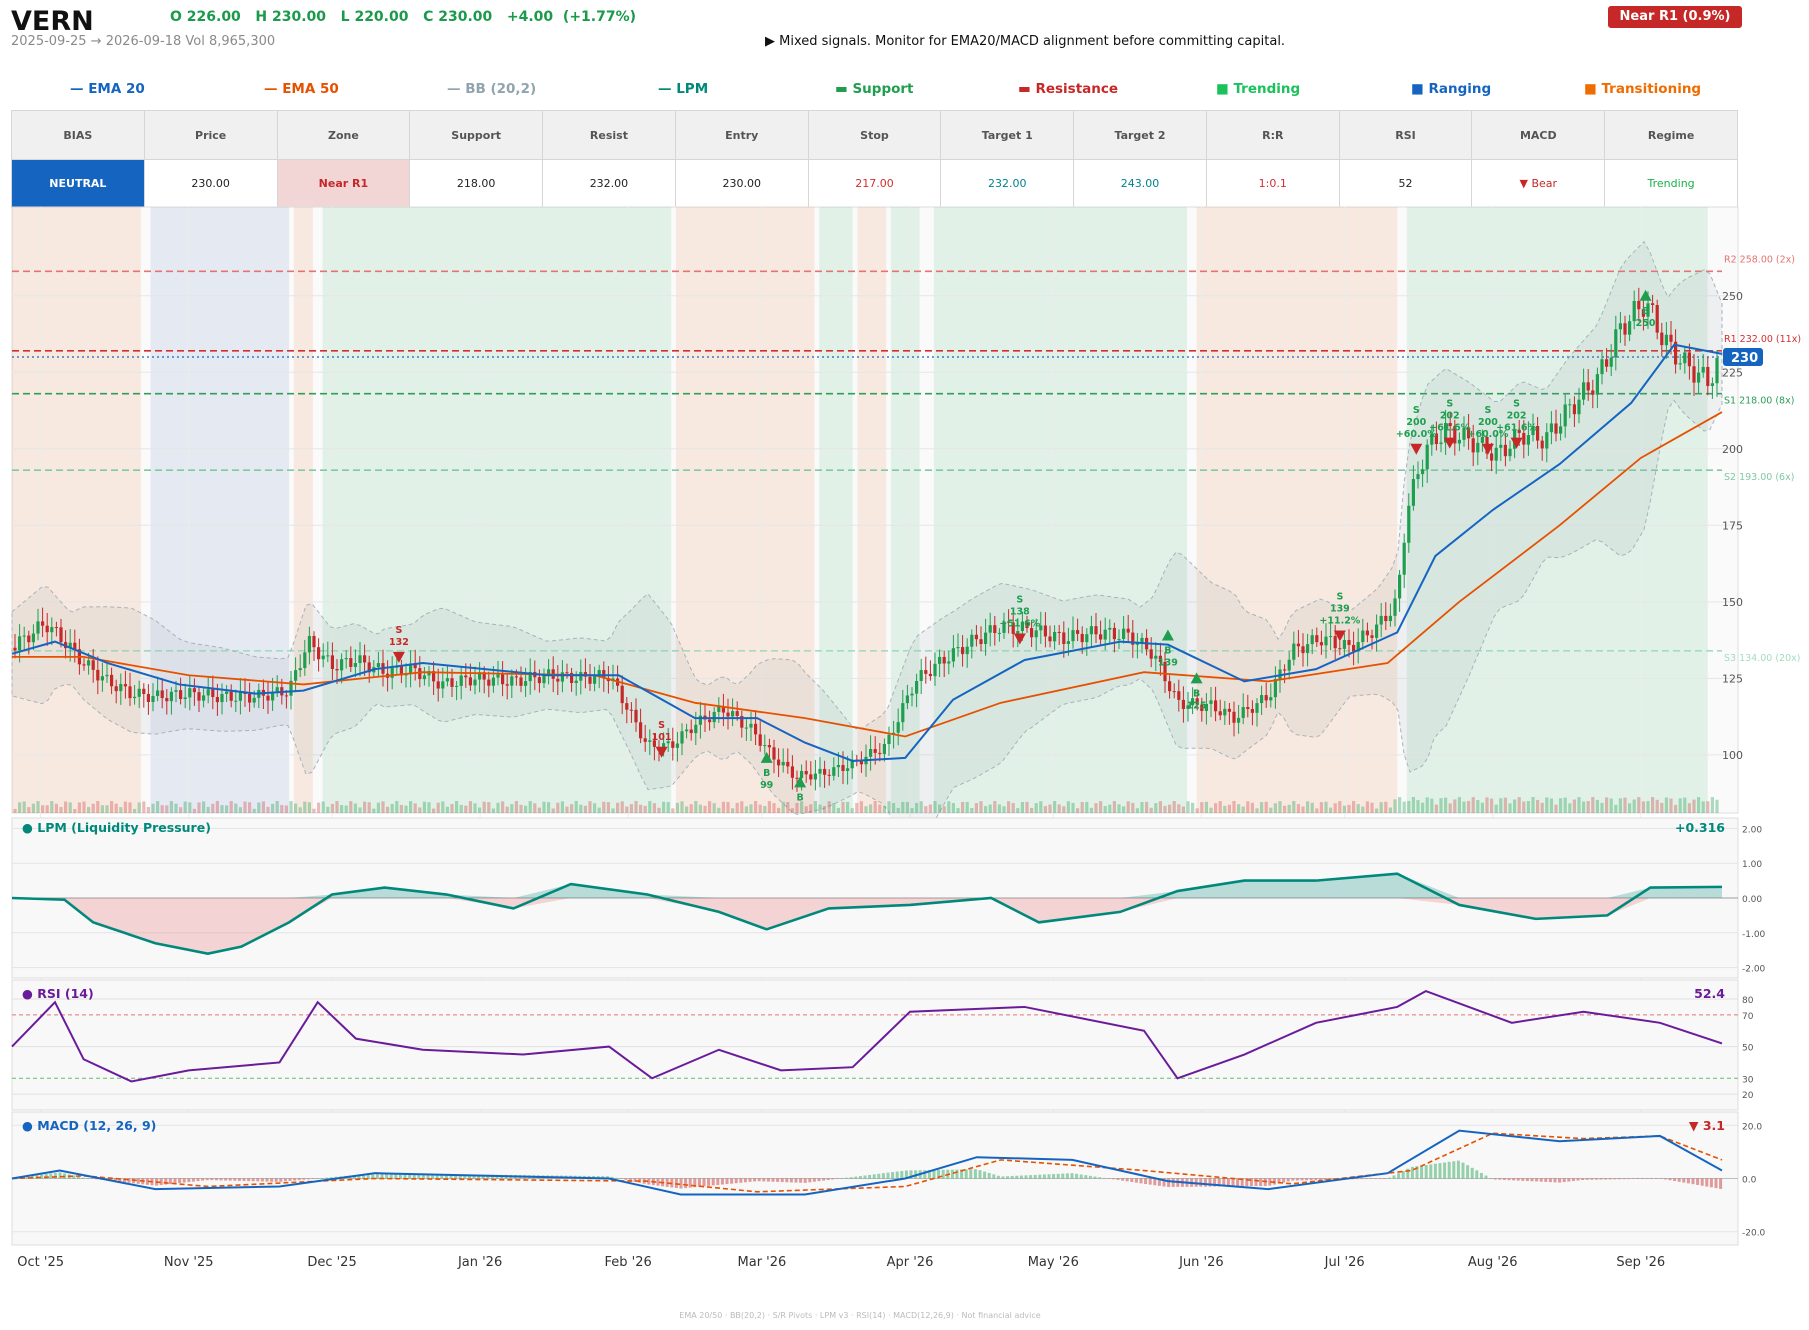  I want to click on stop-value: 217.00, so click(874, 183).